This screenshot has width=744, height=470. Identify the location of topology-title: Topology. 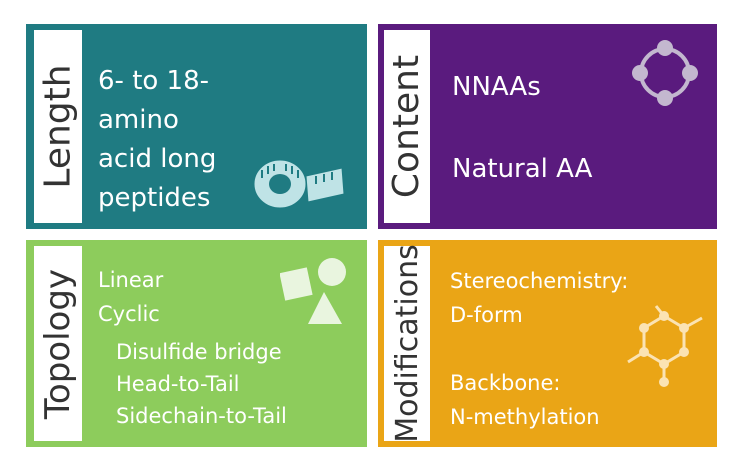
(58, 343).